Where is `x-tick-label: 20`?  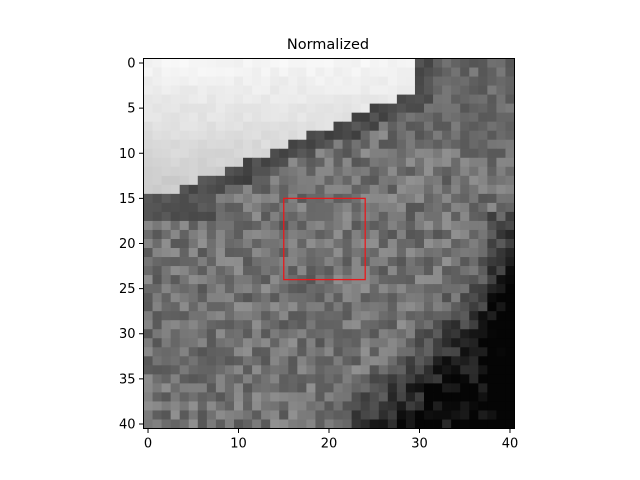 x-tick-label: 20 is located at coordinates (329, 444).